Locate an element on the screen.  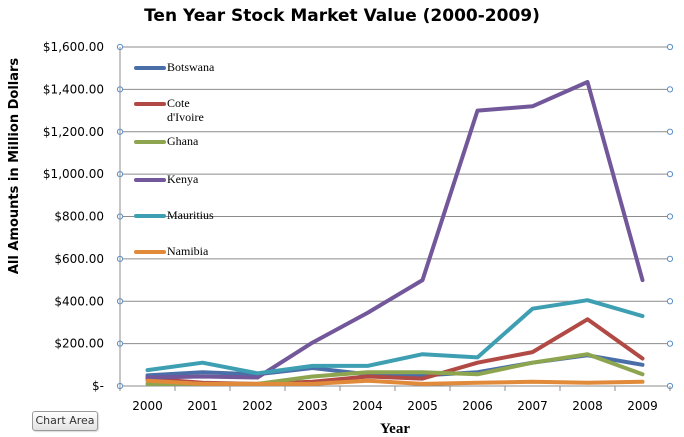
y-tick-label: $1,200.00 is located at coordinates (73, 132).